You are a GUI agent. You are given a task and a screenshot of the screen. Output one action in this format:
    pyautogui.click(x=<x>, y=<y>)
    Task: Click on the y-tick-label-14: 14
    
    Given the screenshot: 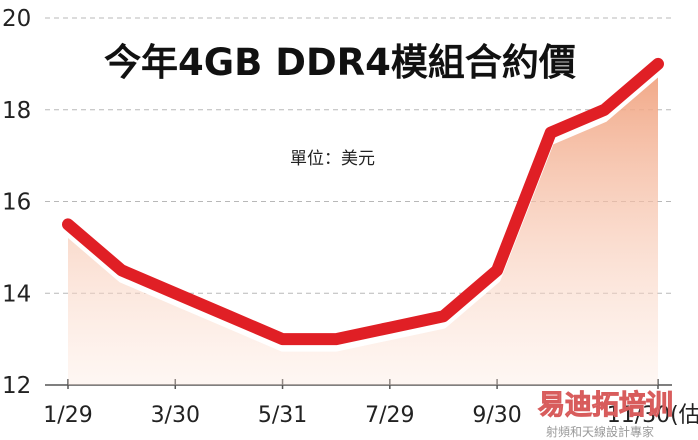 What is the action you would take?
    pyautogui.click(x=16, y=294)
    